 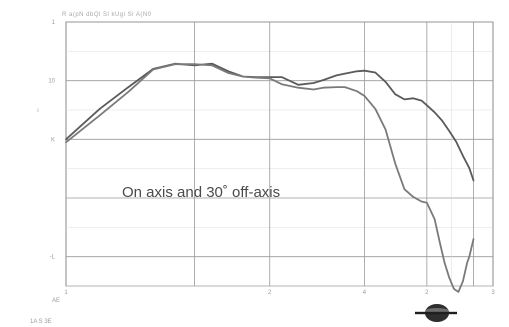 What do you see at coordinates (53, 140) in the screenshot?
I see `y-tick-label: K` at bounding box center [53, 140].